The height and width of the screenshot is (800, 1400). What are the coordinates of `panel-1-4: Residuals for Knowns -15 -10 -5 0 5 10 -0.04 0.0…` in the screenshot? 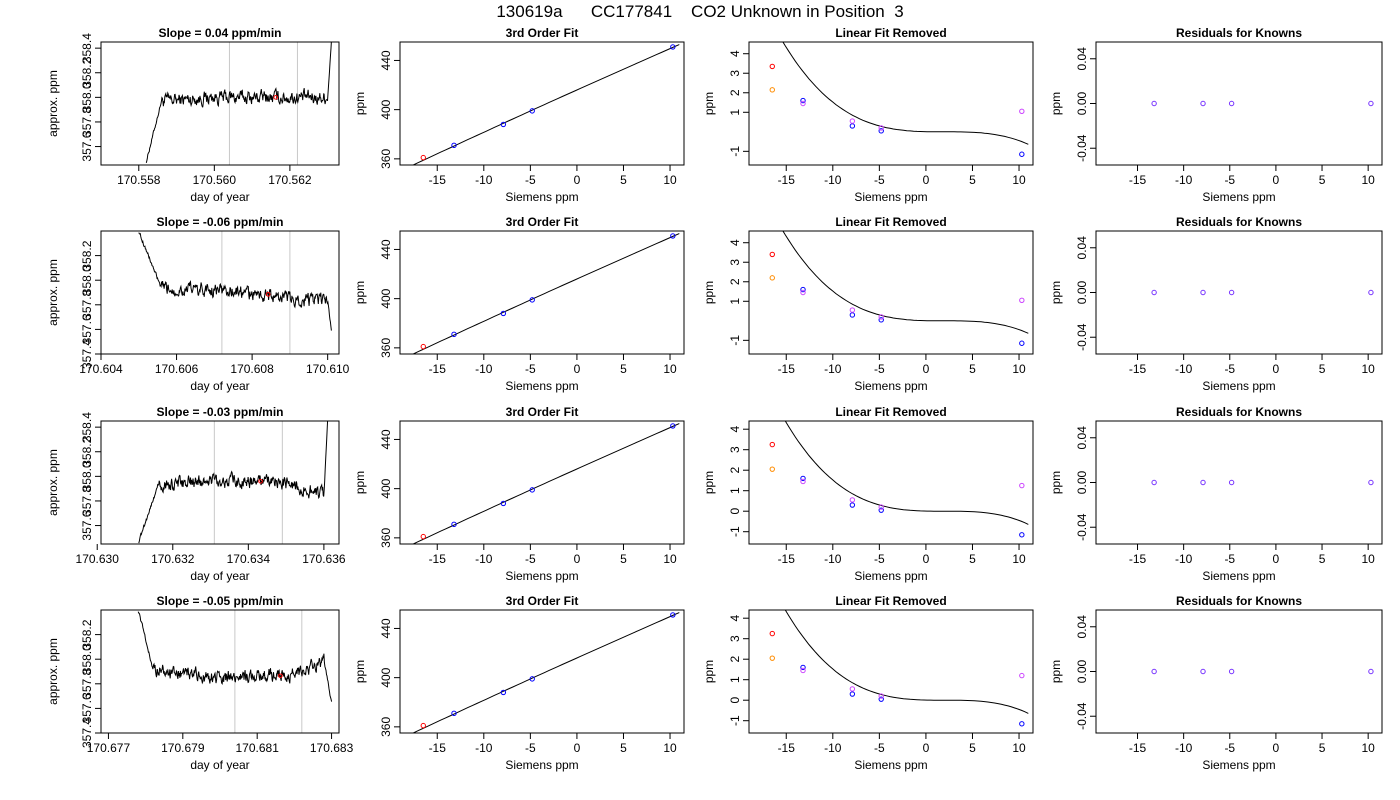 It's located at (1216, 115).